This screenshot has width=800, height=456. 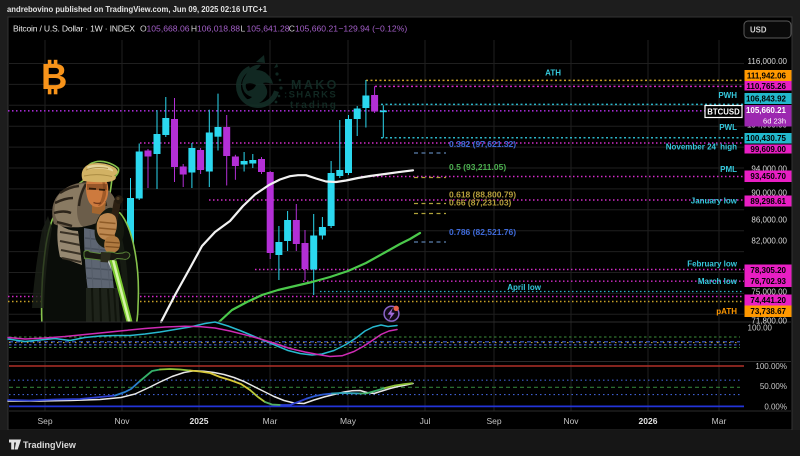 What do you see at coordinates (726, 311) in the screenshot?
I see `svg-text: pATH` at bounding box center [726, 311].